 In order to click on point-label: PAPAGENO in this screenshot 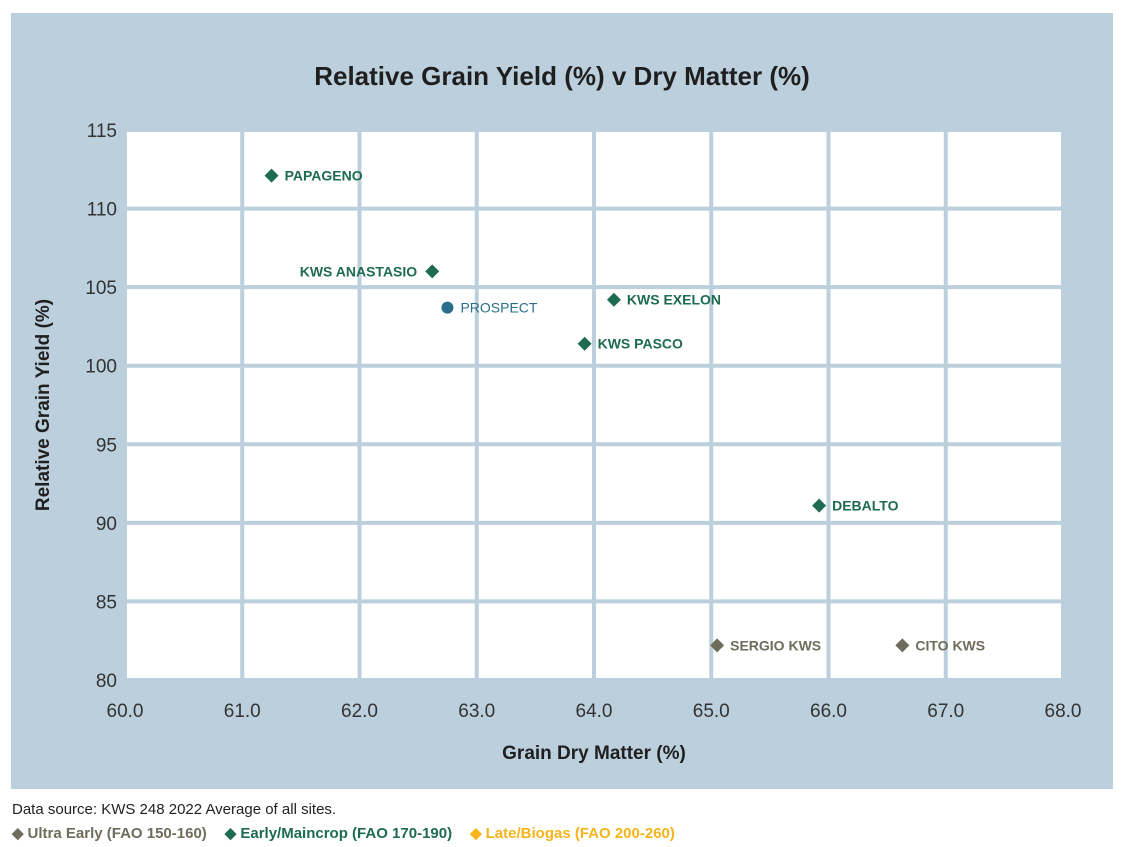, I will do `click(324, 176)`.